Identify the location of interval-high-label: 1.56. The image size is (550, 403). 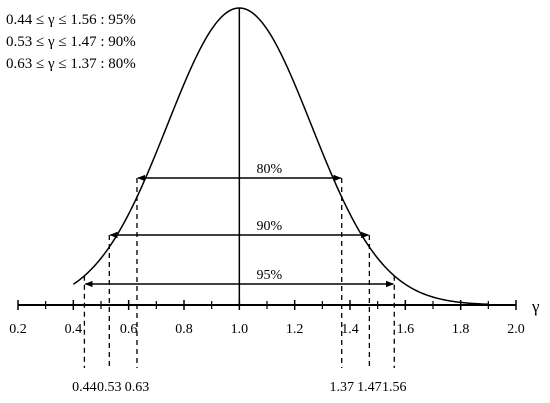
(394, 387).